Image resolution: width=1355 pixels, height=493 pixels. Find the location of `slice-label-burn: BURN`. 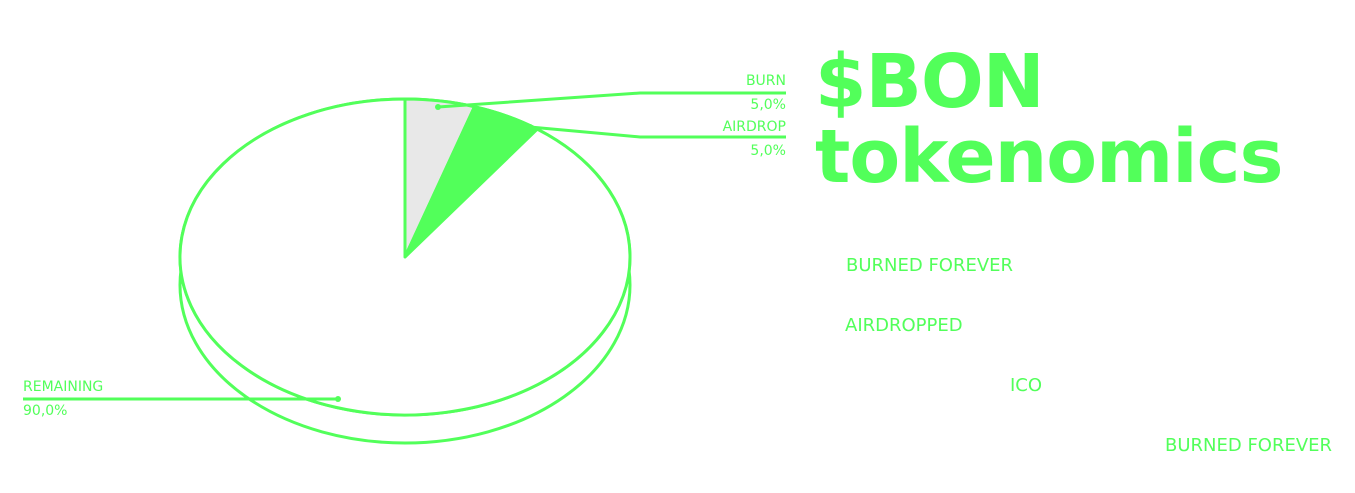

slice-label-burn: BURN is located at coordinates (765, 81).